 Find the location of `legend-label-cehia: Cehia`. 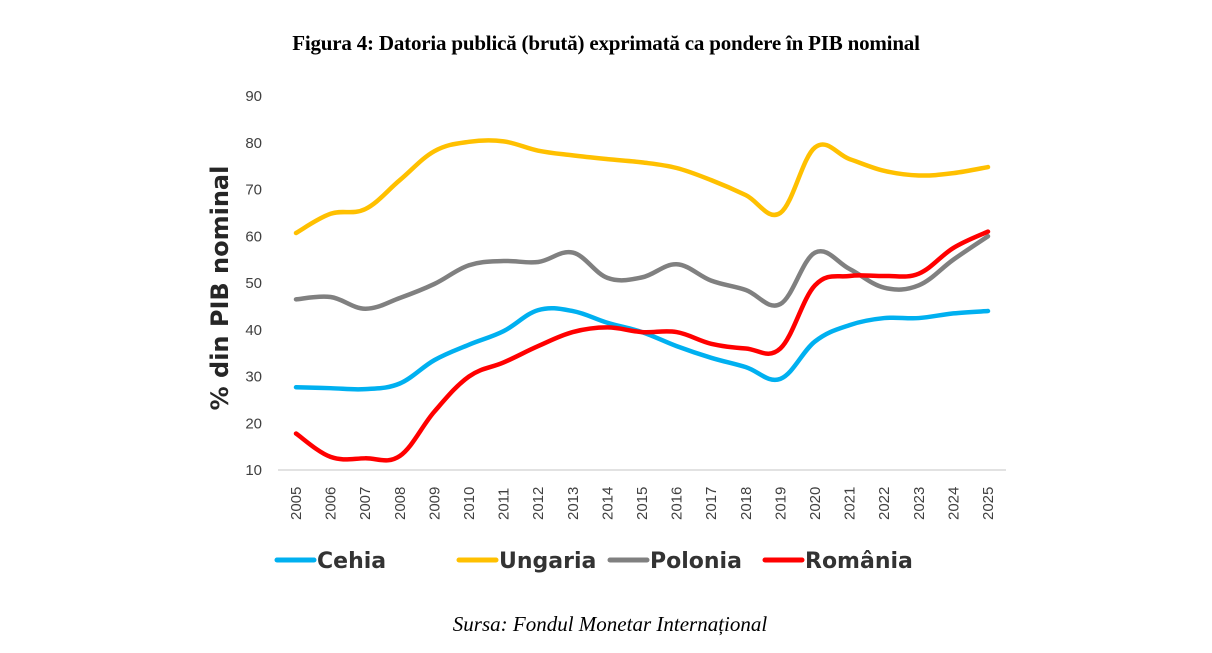

legend-label-cehia: Cehia is located at coordinates (351, 561).